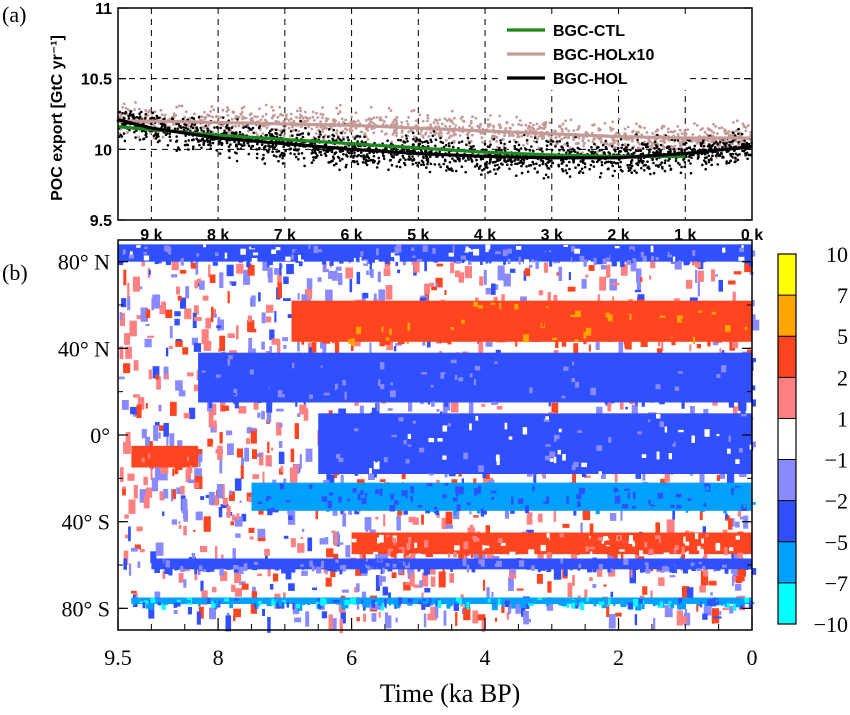 This screenshot has width=850, height=715. I want to click on panel-b-label: (b), so click(15, 272).